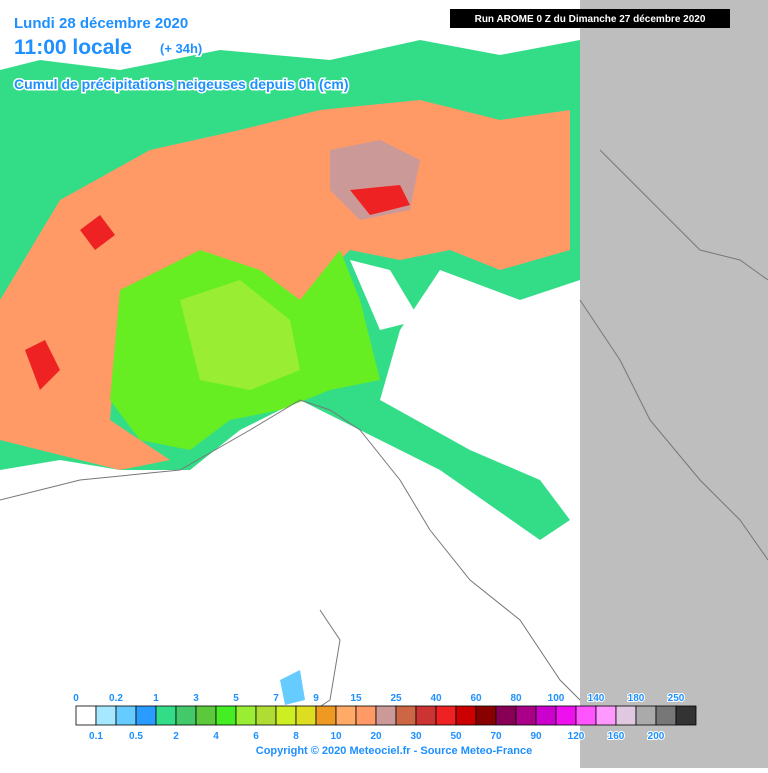  What do you see at coordinates (256, 736) in the screenshot?
I see `legend-label: 6` at bounding box center [256, 736].